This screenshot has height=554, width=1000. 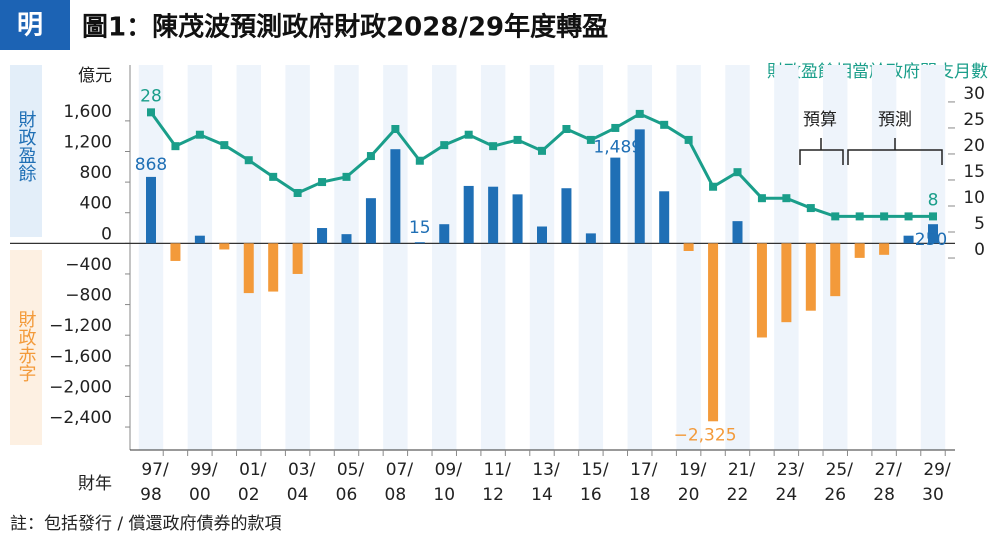 What do you see at coordinates (640, 495) in the screenshot?
I see `x-tick-line: 18` at bounding box center [640, 495].